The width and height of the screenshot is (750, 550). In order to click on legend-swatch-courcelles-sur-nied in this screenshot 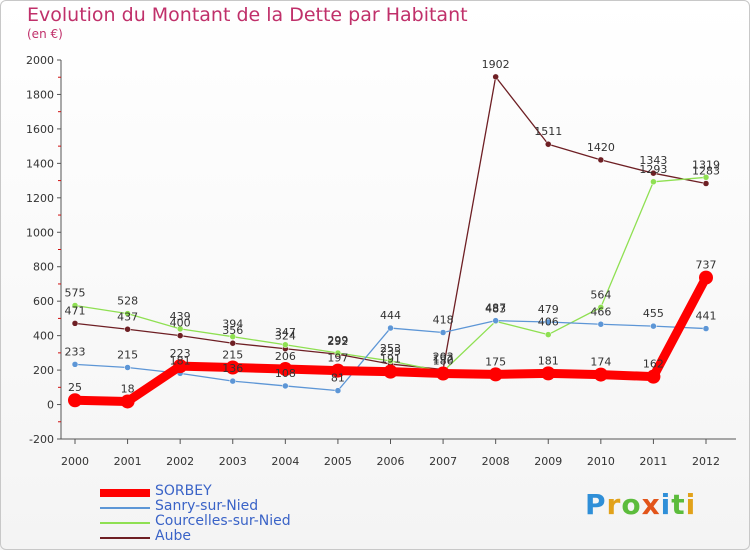, I will do `click(125, 523)`.